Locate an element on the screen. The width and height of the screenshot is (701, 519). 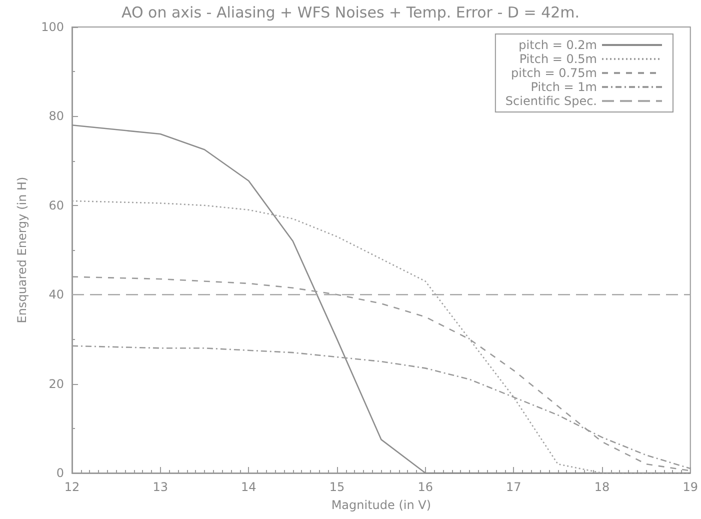
y-tick-label: 80 is located at coordinates (56, 116).